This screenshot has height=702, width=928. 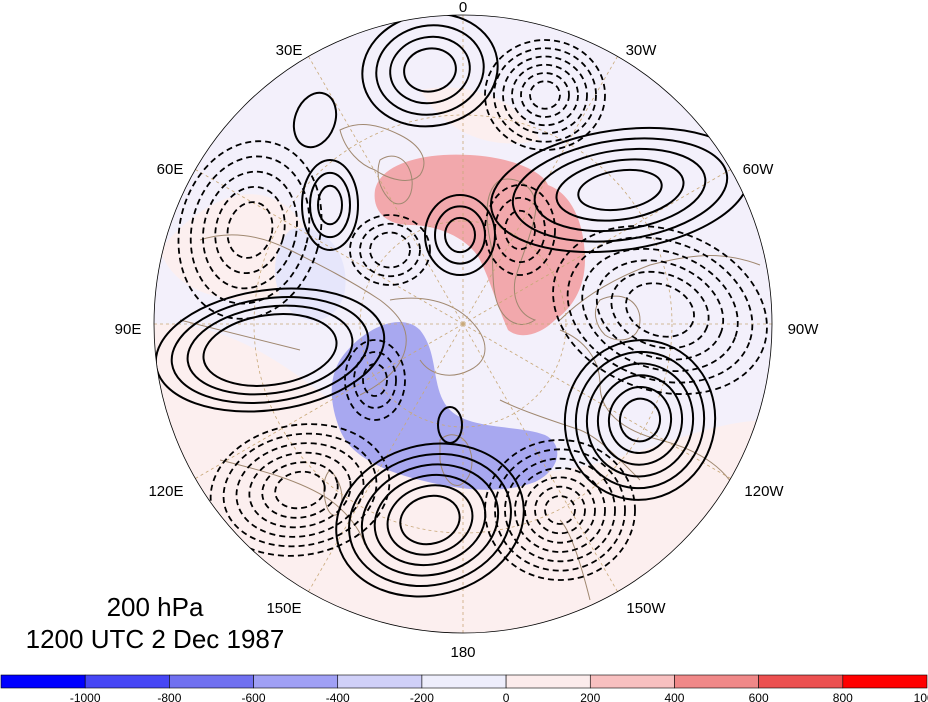 What do you see at coordinates (590, 696) in the screenshot?
I see `colorbar-tick-label: 200` at bounding box center [590, 696].